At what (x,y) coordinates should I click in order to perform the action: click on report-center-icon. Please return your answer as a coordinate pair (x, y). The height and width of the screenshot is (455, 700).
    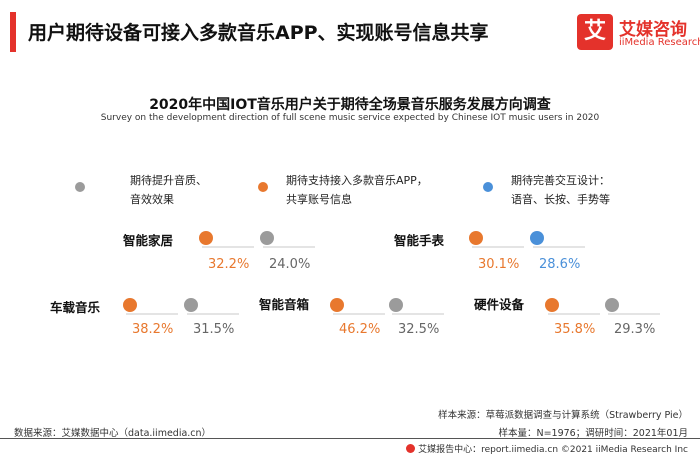
    Looking at the image, I should click on (411, 448).